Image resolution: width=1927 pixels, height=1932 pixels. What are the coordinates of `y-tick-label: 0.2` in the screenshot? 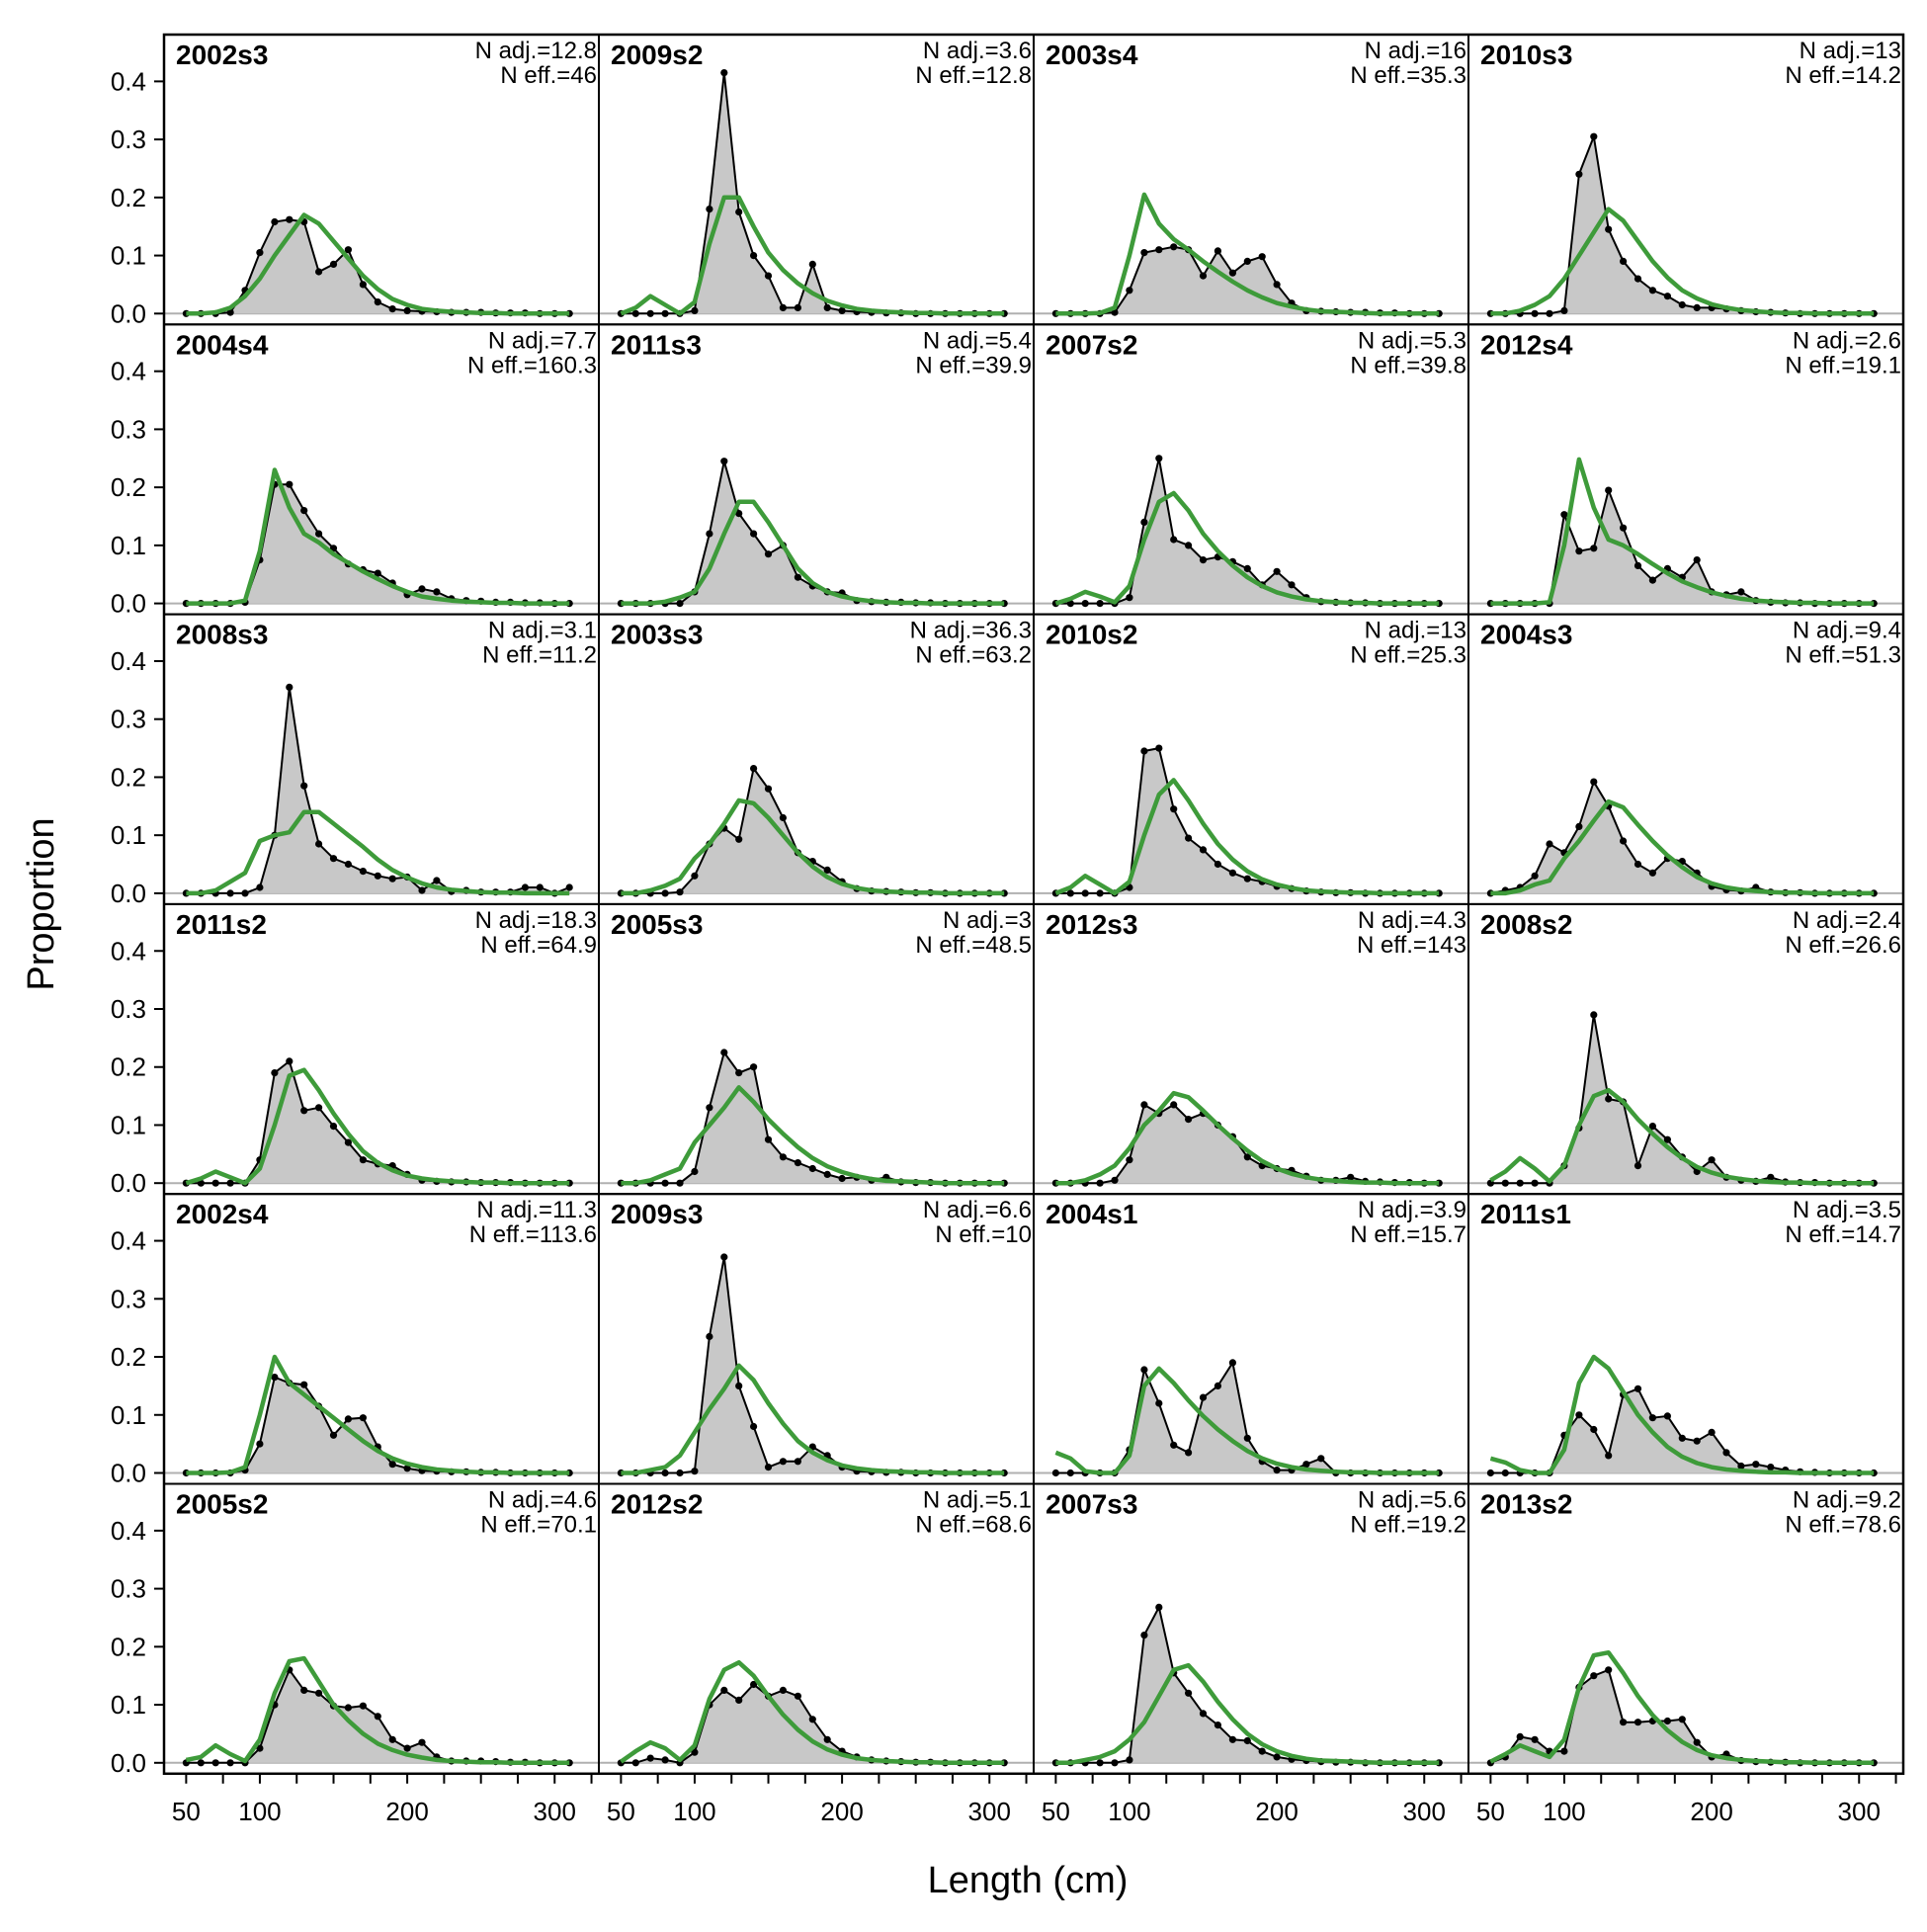 It's located at (128, 197).